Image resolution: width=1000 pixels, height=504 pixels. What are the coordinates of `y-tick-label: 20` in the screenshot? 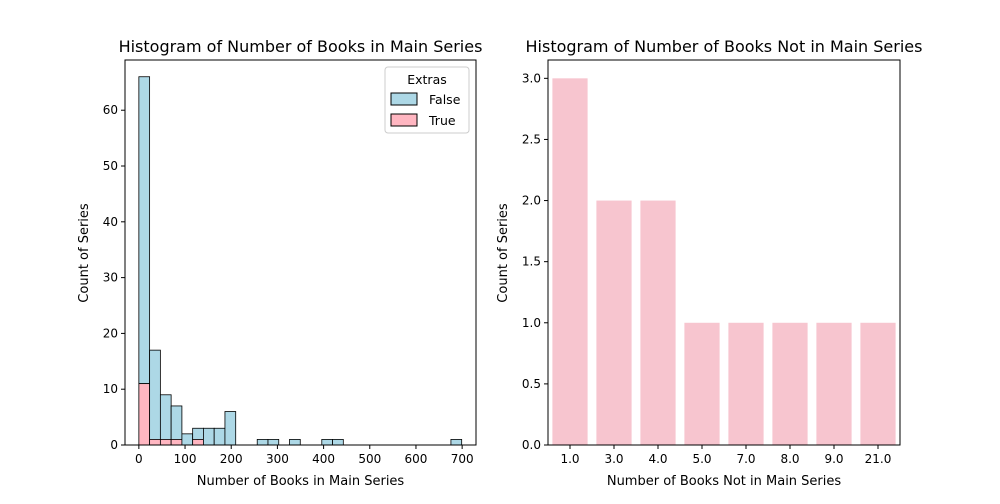 It's located at (110, 333).